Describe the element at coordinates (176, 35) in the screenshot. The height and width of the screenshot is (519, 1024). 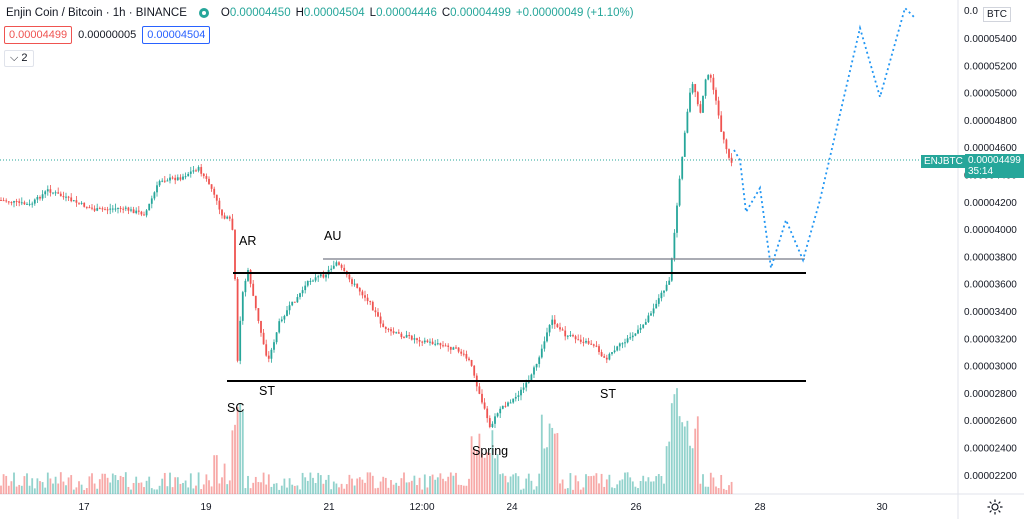
I see `buy-price-button: 0.00004504` at that location.